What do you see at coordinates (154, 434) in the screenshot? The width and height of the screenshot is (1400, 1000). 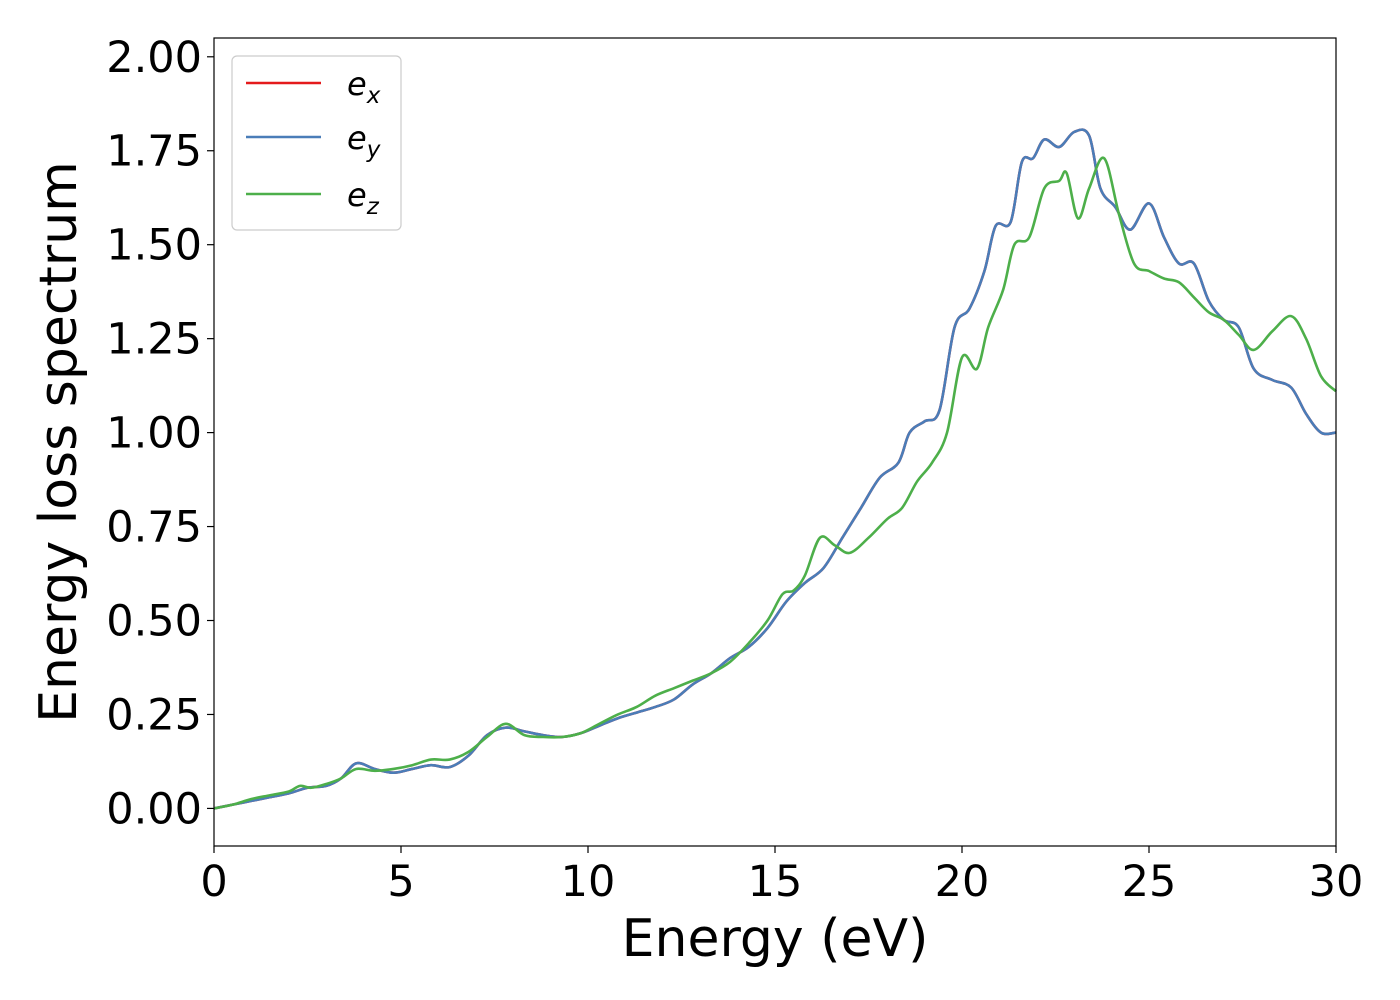 I see `y-tick-label: 1.00` at bounding box center [154, 434].